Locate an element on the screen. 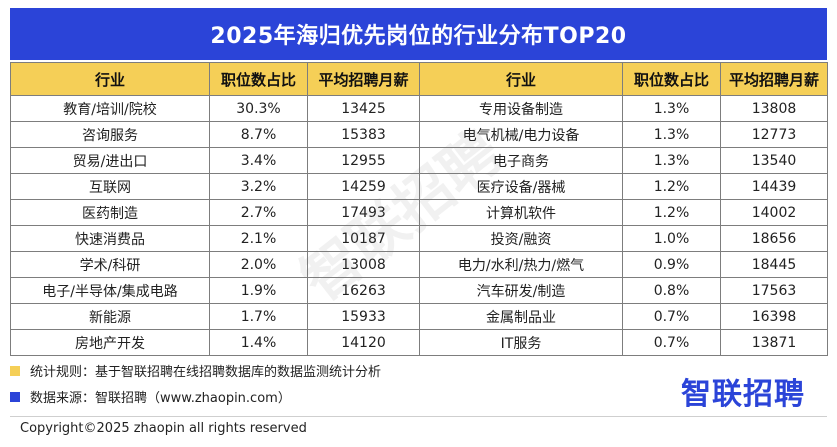 Image resolution: width=837 pixels, height=447 pixels. share-cell: 1.0% is located at coordinates (671, 238).